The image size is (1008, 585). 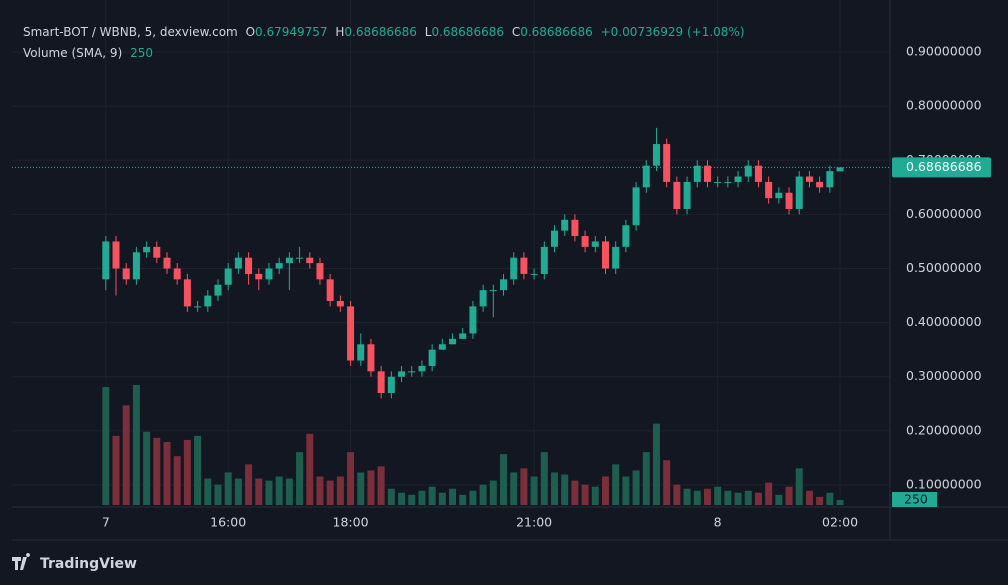 What do you see at coordinates (250, 32) in the screenshot?
I see `ohlc-label: O` at bounding box center [250, 32].